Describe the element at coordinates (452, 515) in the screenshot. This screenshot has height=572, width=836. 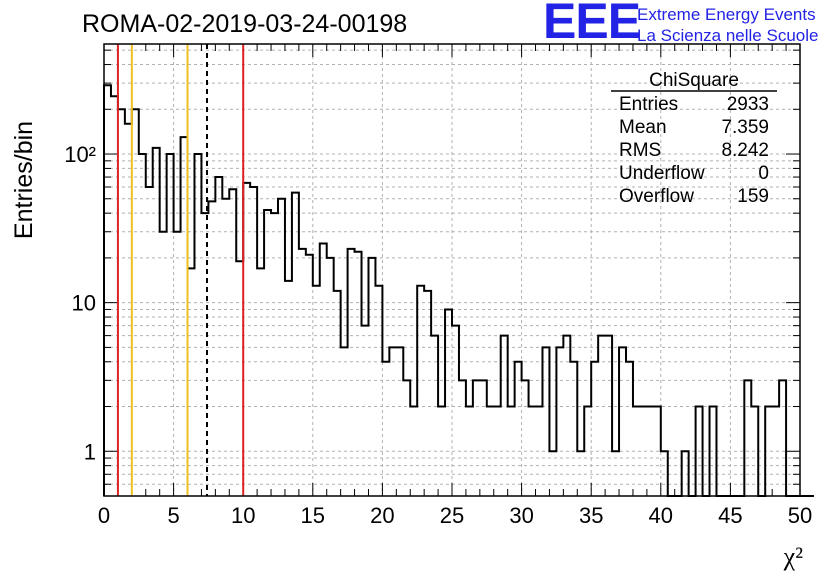
I see `x-tick-label: 25` at that location.